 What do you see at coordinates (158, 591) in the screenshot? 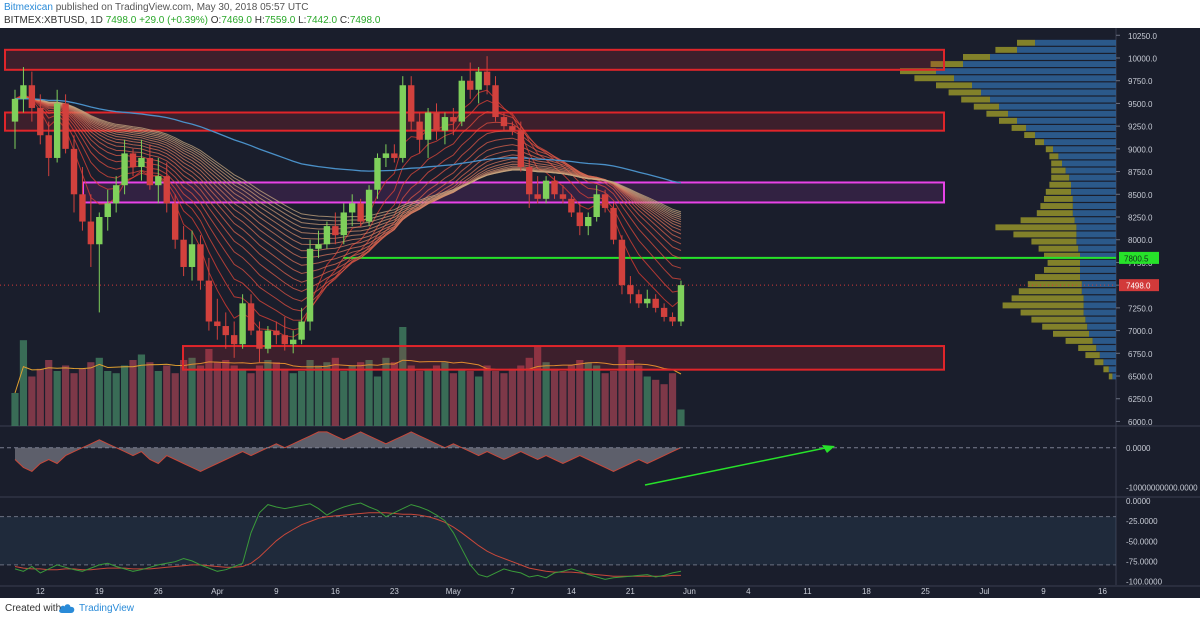
I see `time-axis-label: 26` at bounding box center [158, 591].